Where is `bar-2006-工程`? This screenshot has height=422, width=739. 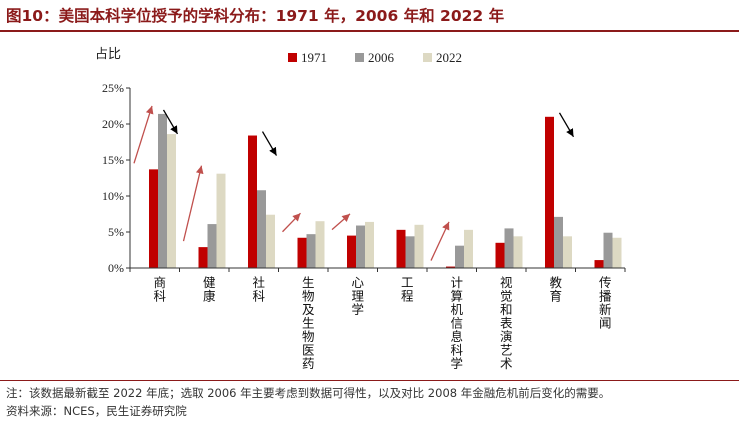
bar-2006-工程 is located at coordinates (410, 252).